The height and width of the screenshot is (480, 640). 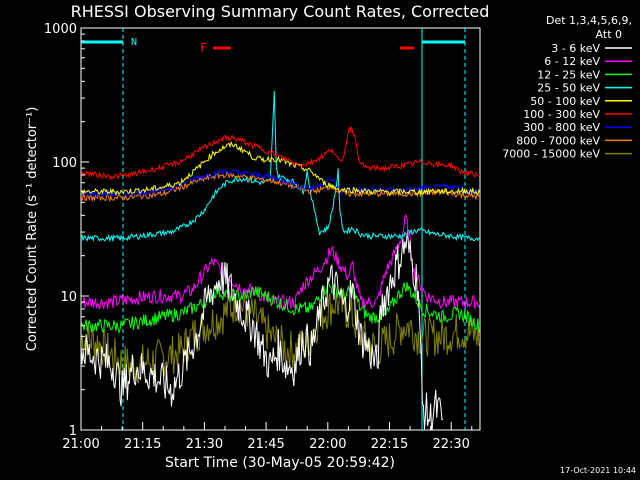 What do you see at coordinates (589, 20) in the screenshot?
I see `legend-header-1: Det 1,3,4,5,6,9,` at bounding box center [589, 20].